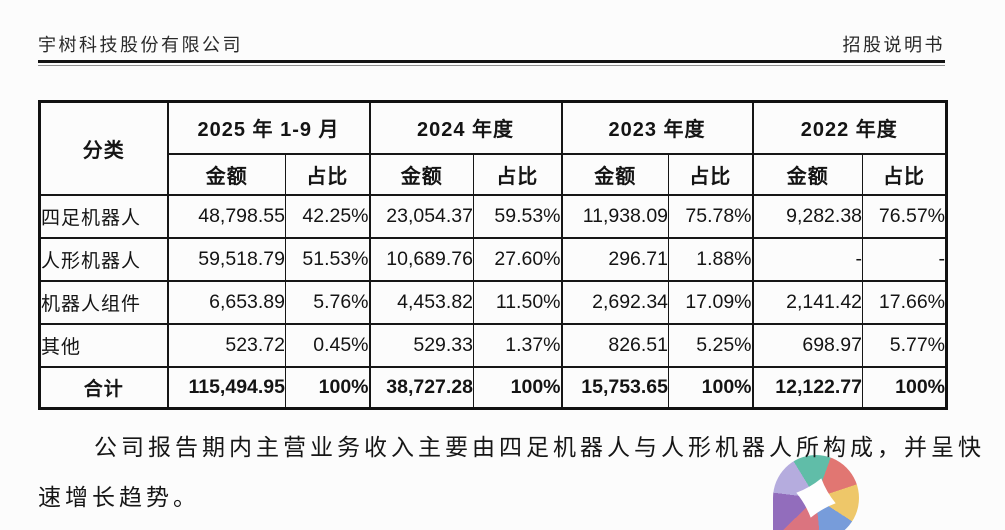 This screenshot has height=530, width=1005. I want to click on ratio-cell: 5.77%, so click(905, 345).